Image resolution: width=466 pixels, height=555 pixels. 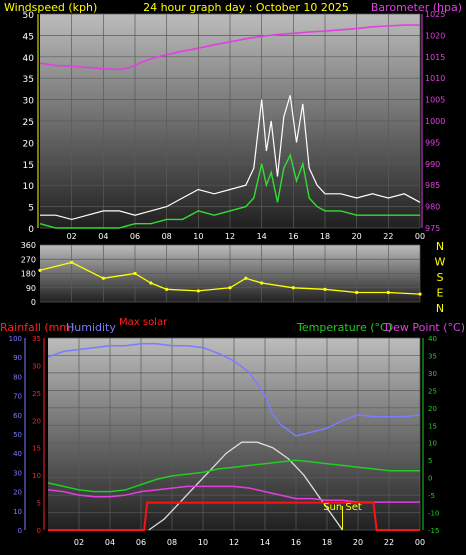 What do you see at coordinates (296, 542) in the screenshot?
I see `climate-x-tick: 16` at bounding box center [296, 542].